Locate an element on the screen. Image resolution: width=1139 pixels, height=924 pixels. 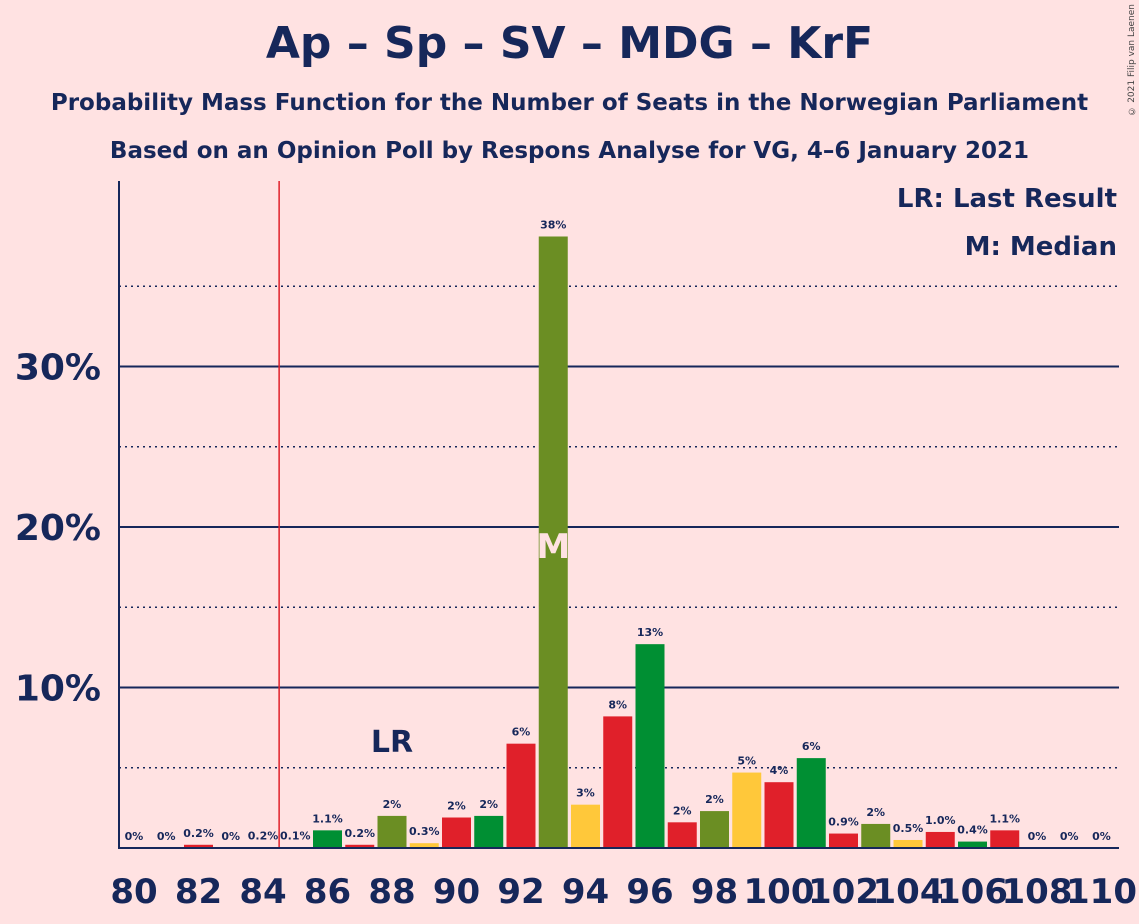
y-tick-label: 20% is located at coordinates (58, 528).